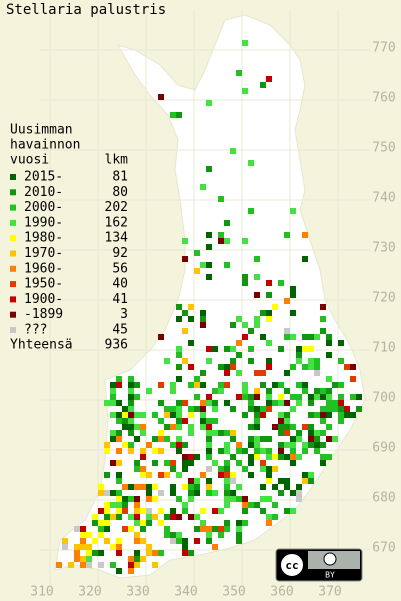  Describe the element at coordinates (120, 284) in the screenshot. I see `legend-count: 40` at that location.